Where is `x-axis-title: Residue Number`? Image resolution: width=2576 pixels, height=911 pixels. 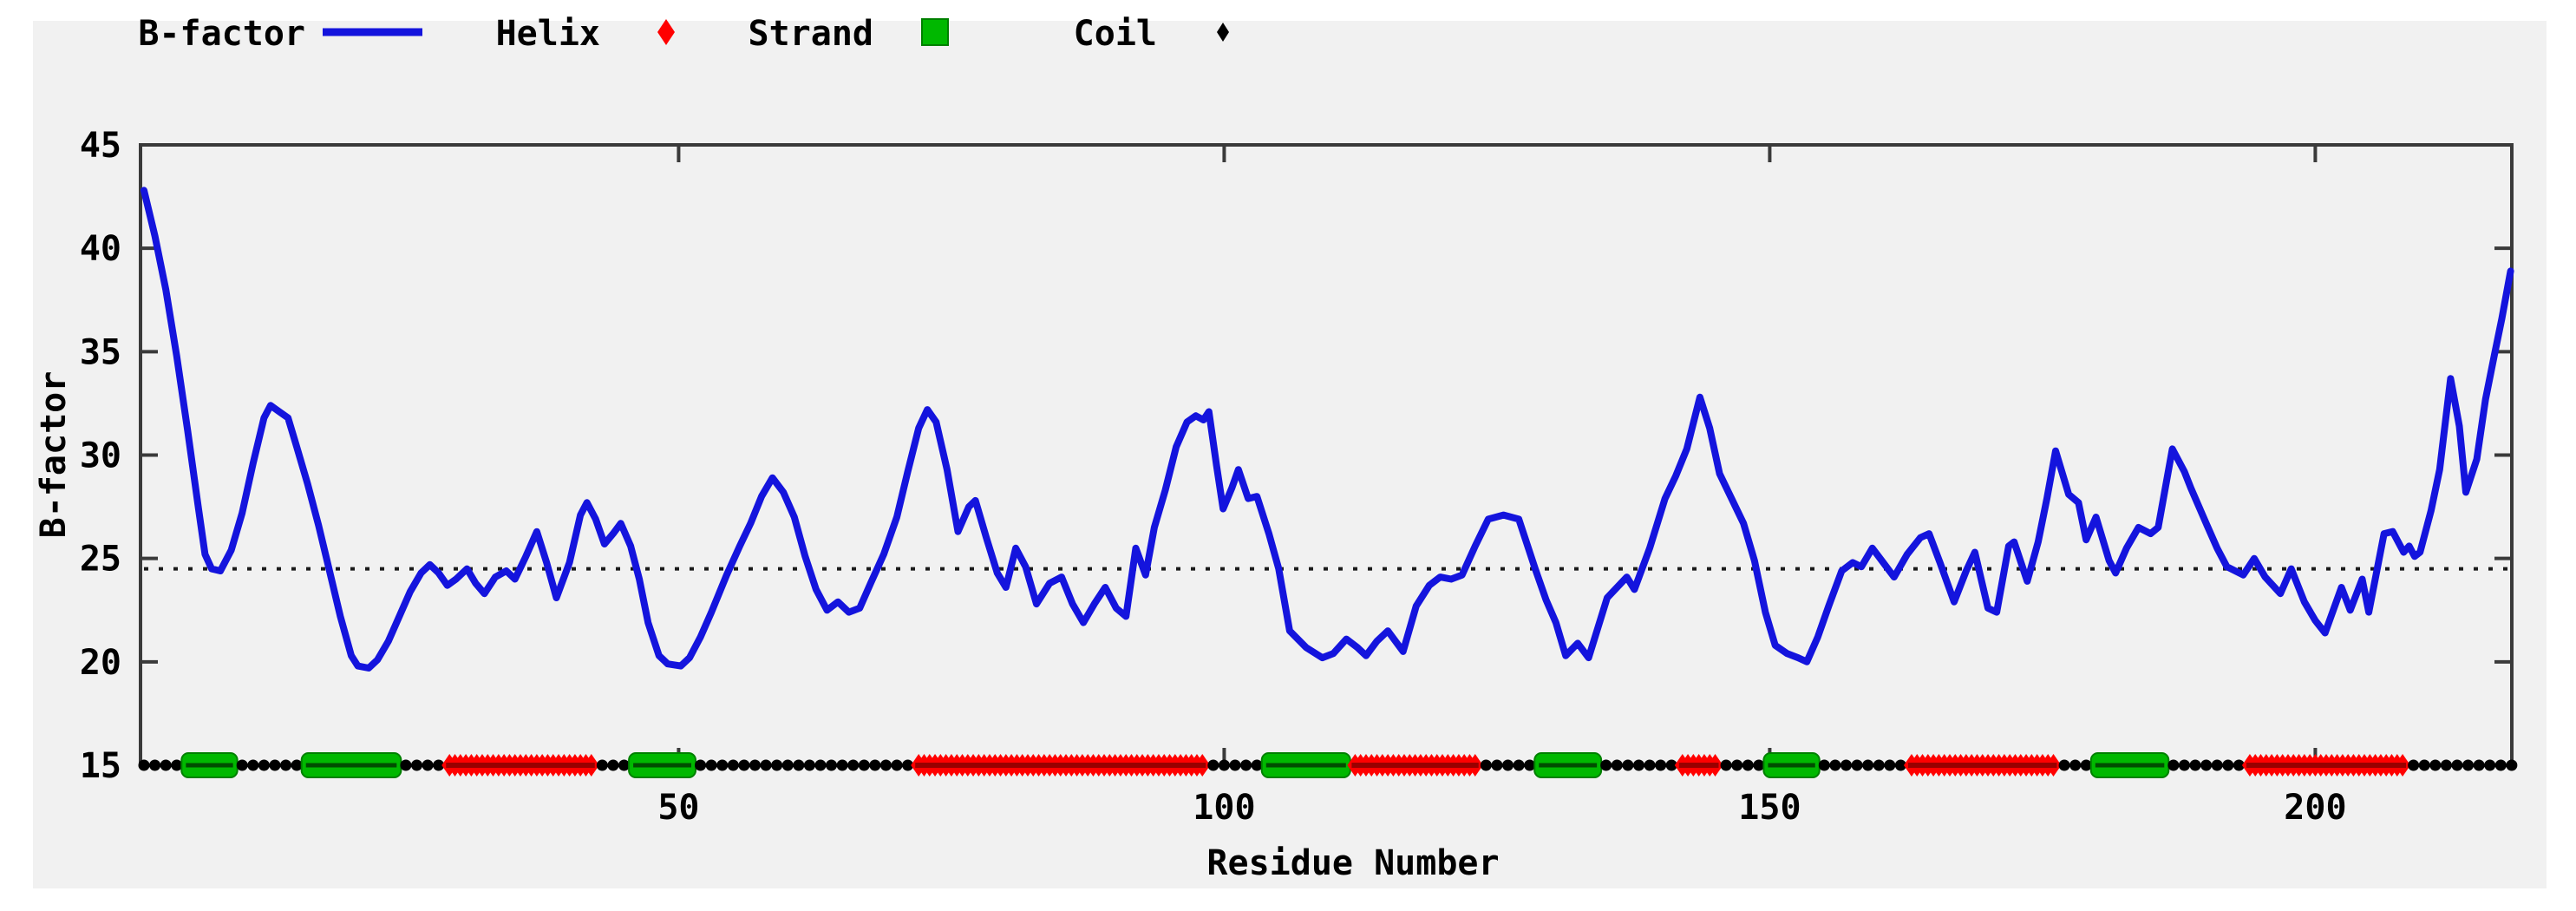 x-axis-title: Residue Number is located at coordinates (1353, 863).